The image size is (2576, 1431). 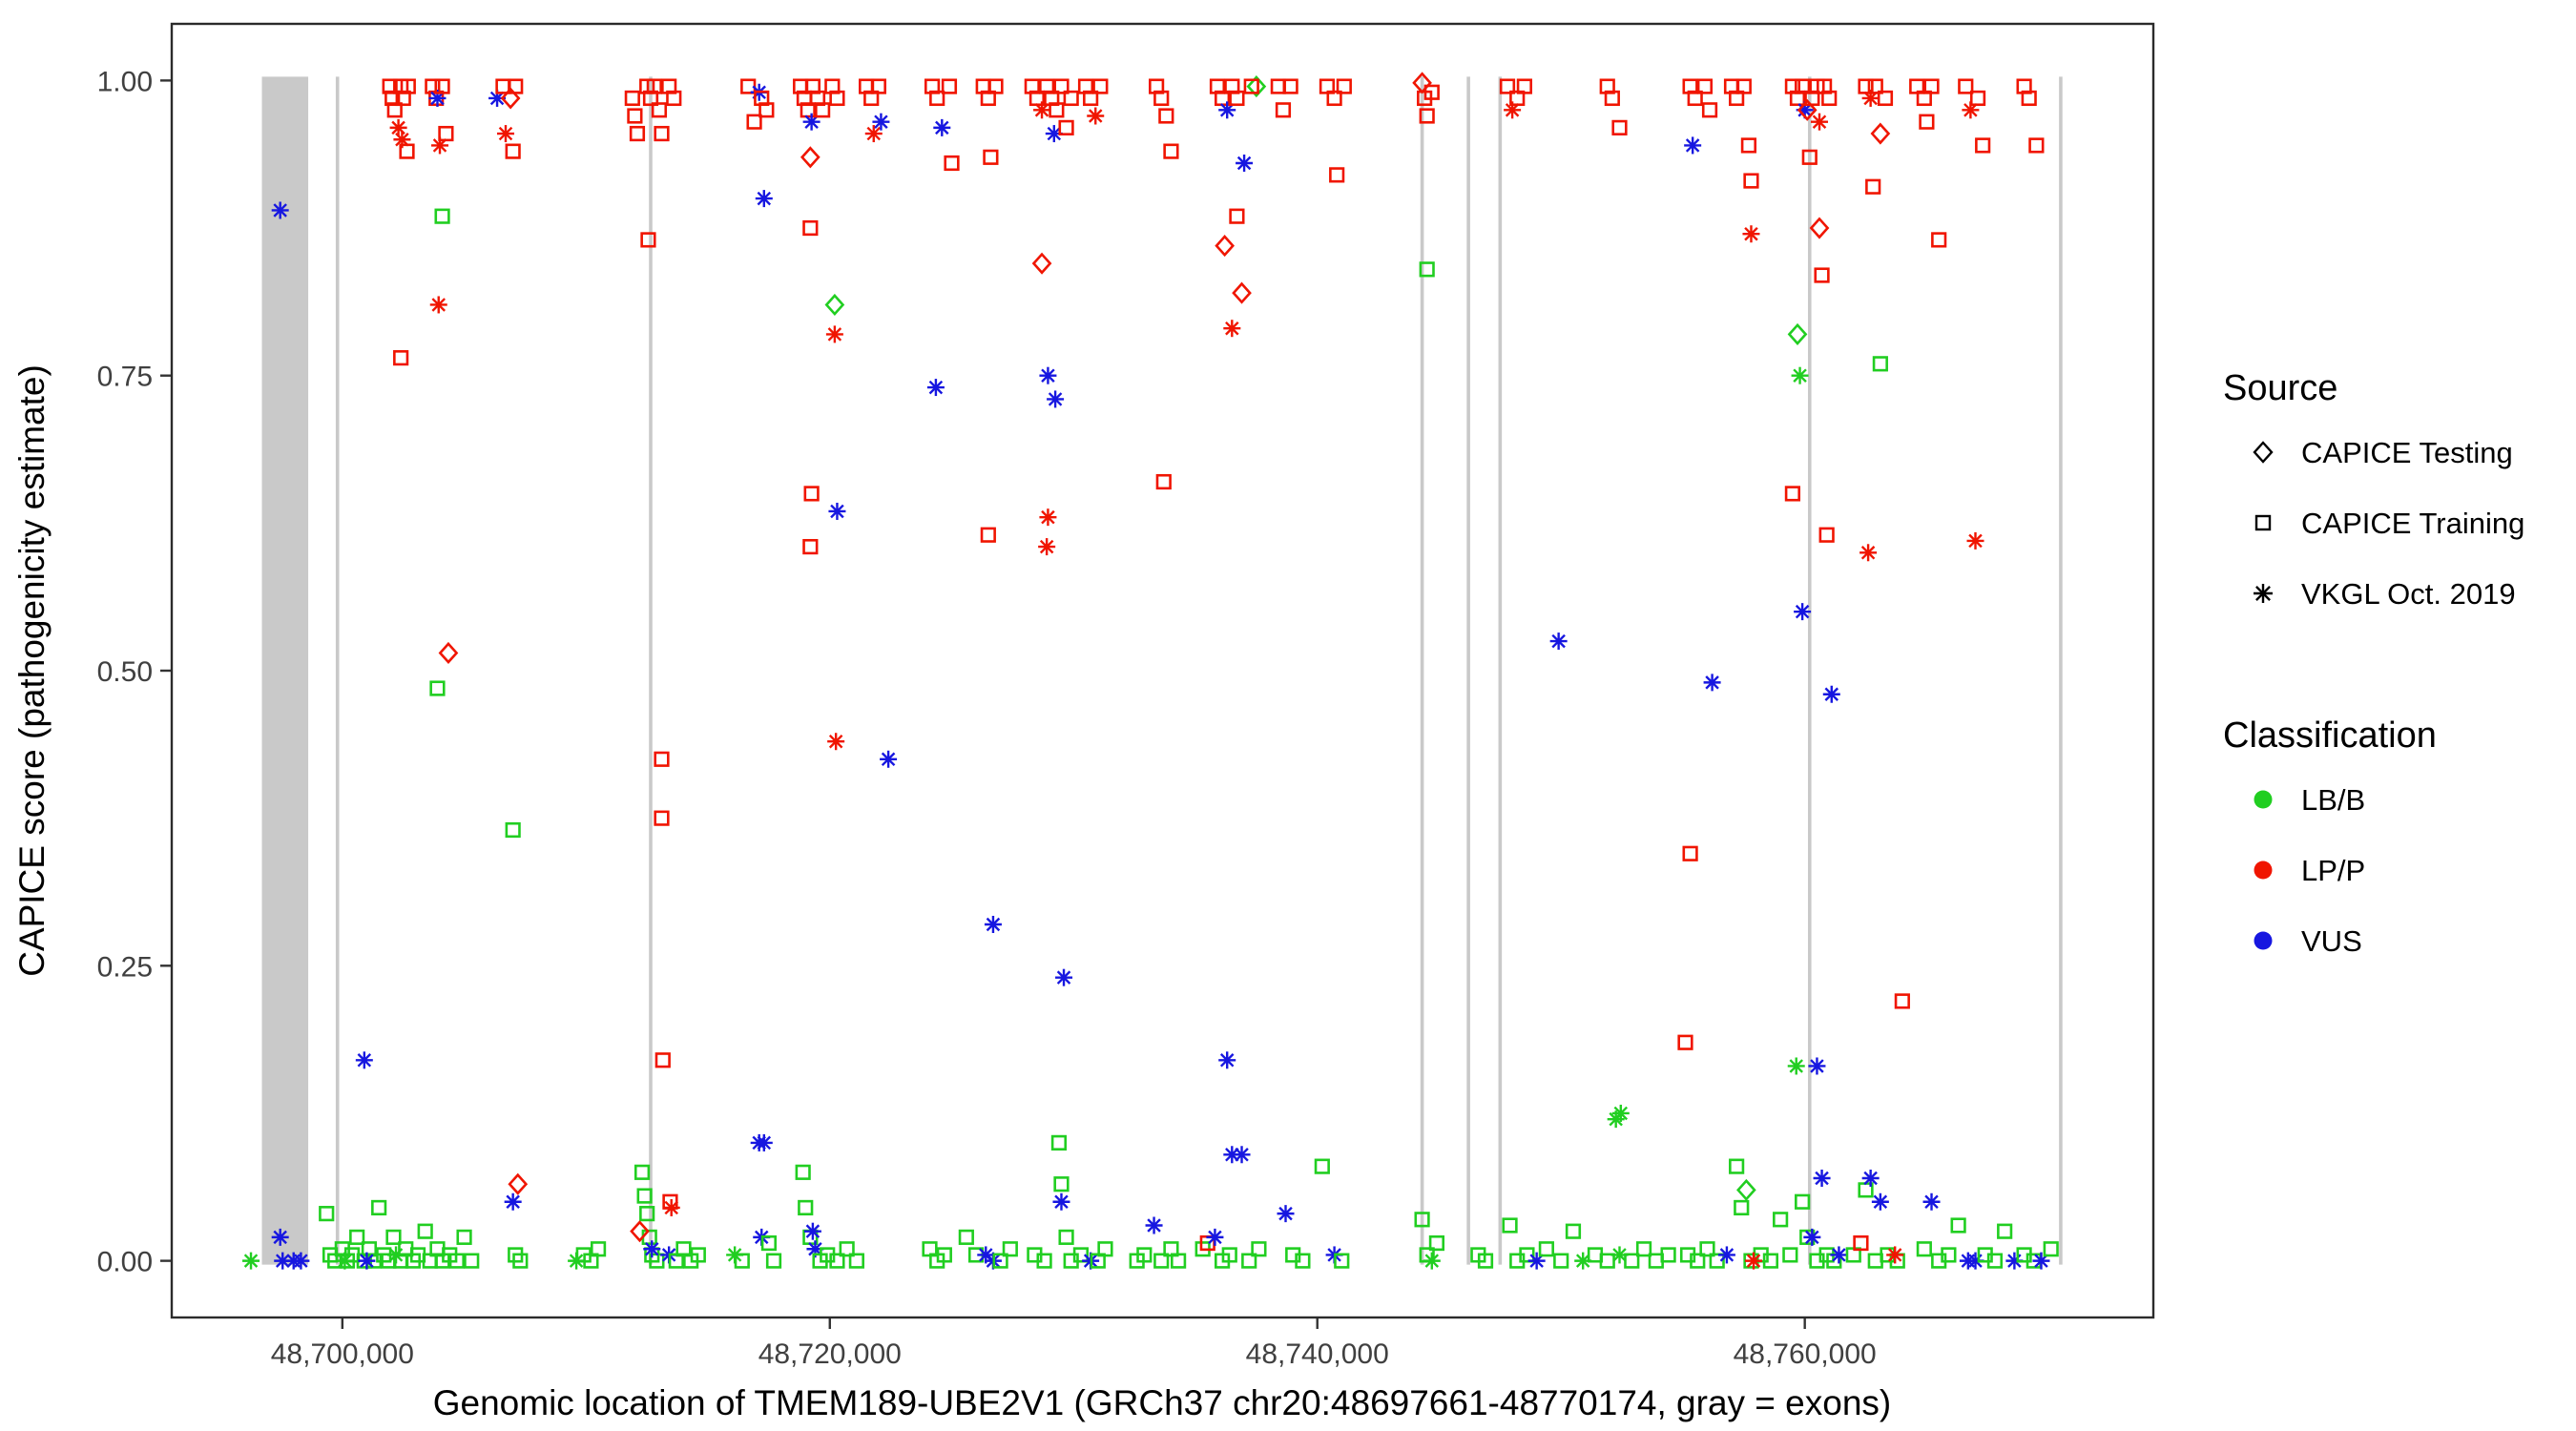 What do you see at coordinates (2408, 594) in the screenshot?
I see `legend-source-item-label: VKGL Oct. 2019` at bounding box center [2408, 594].